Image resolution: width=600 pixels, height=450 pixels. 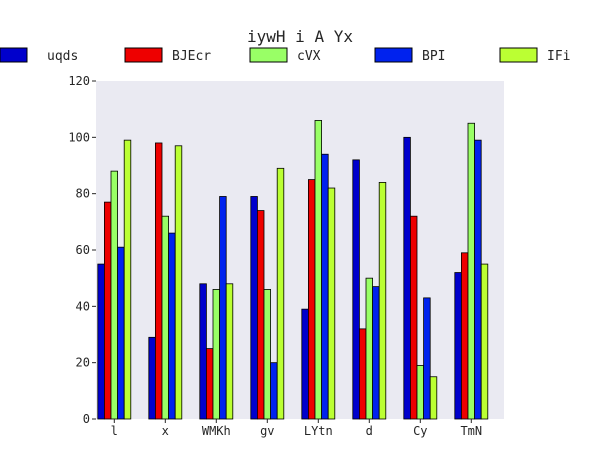 I want to click on legend-swatch-IFi, so click(x=518, y=55).